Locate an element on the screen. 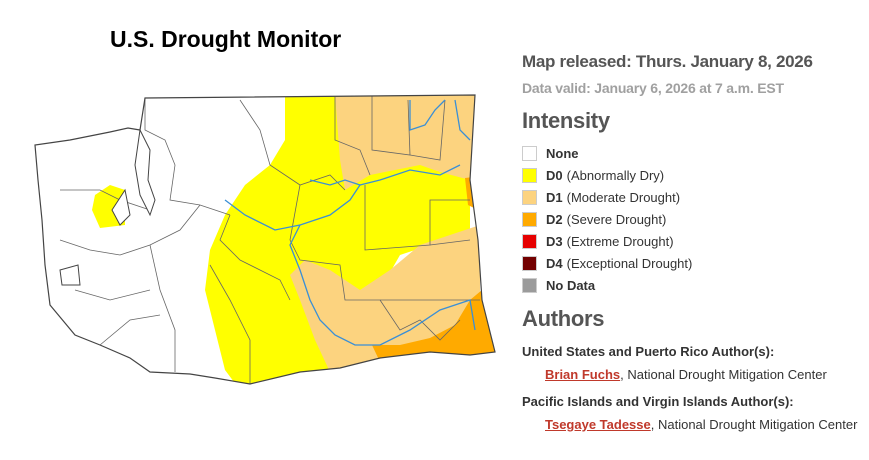  legend-code: D0 is located at coordinates (554, 175).